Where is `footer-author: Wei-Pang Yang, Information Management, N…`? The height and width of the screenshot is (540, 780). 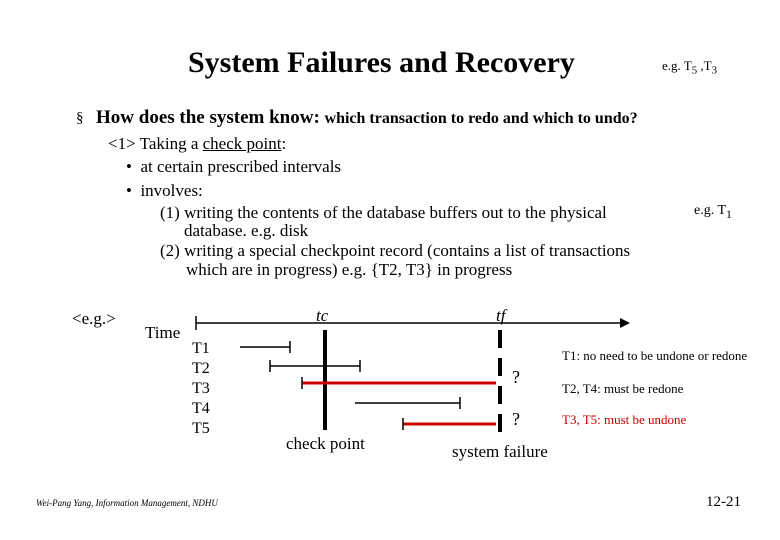 footer-author: Wei-Pang Yang, Information Management, N… is located at coordinates (127, 503).